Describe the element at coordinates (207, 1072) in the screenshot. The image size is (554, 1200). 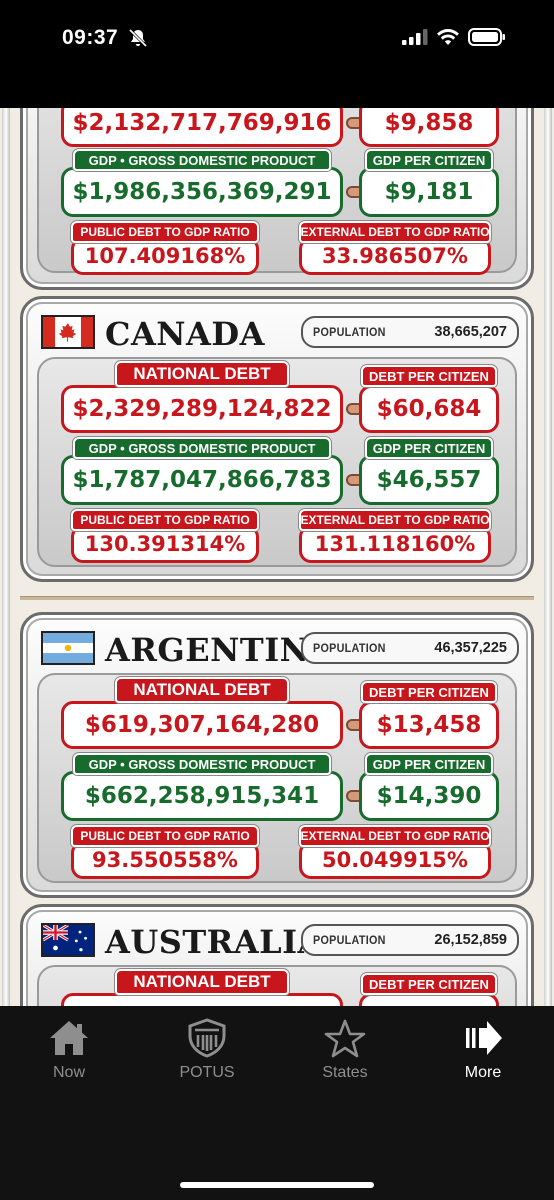
I see `tab-label: POTUS` at that location.